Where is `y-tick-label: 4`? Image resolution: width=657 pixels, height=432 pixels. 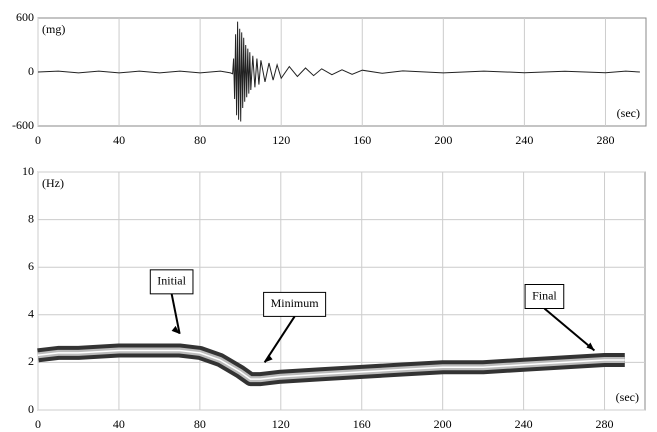
y-tick-label: 4 is located at coordinates (31, 314).